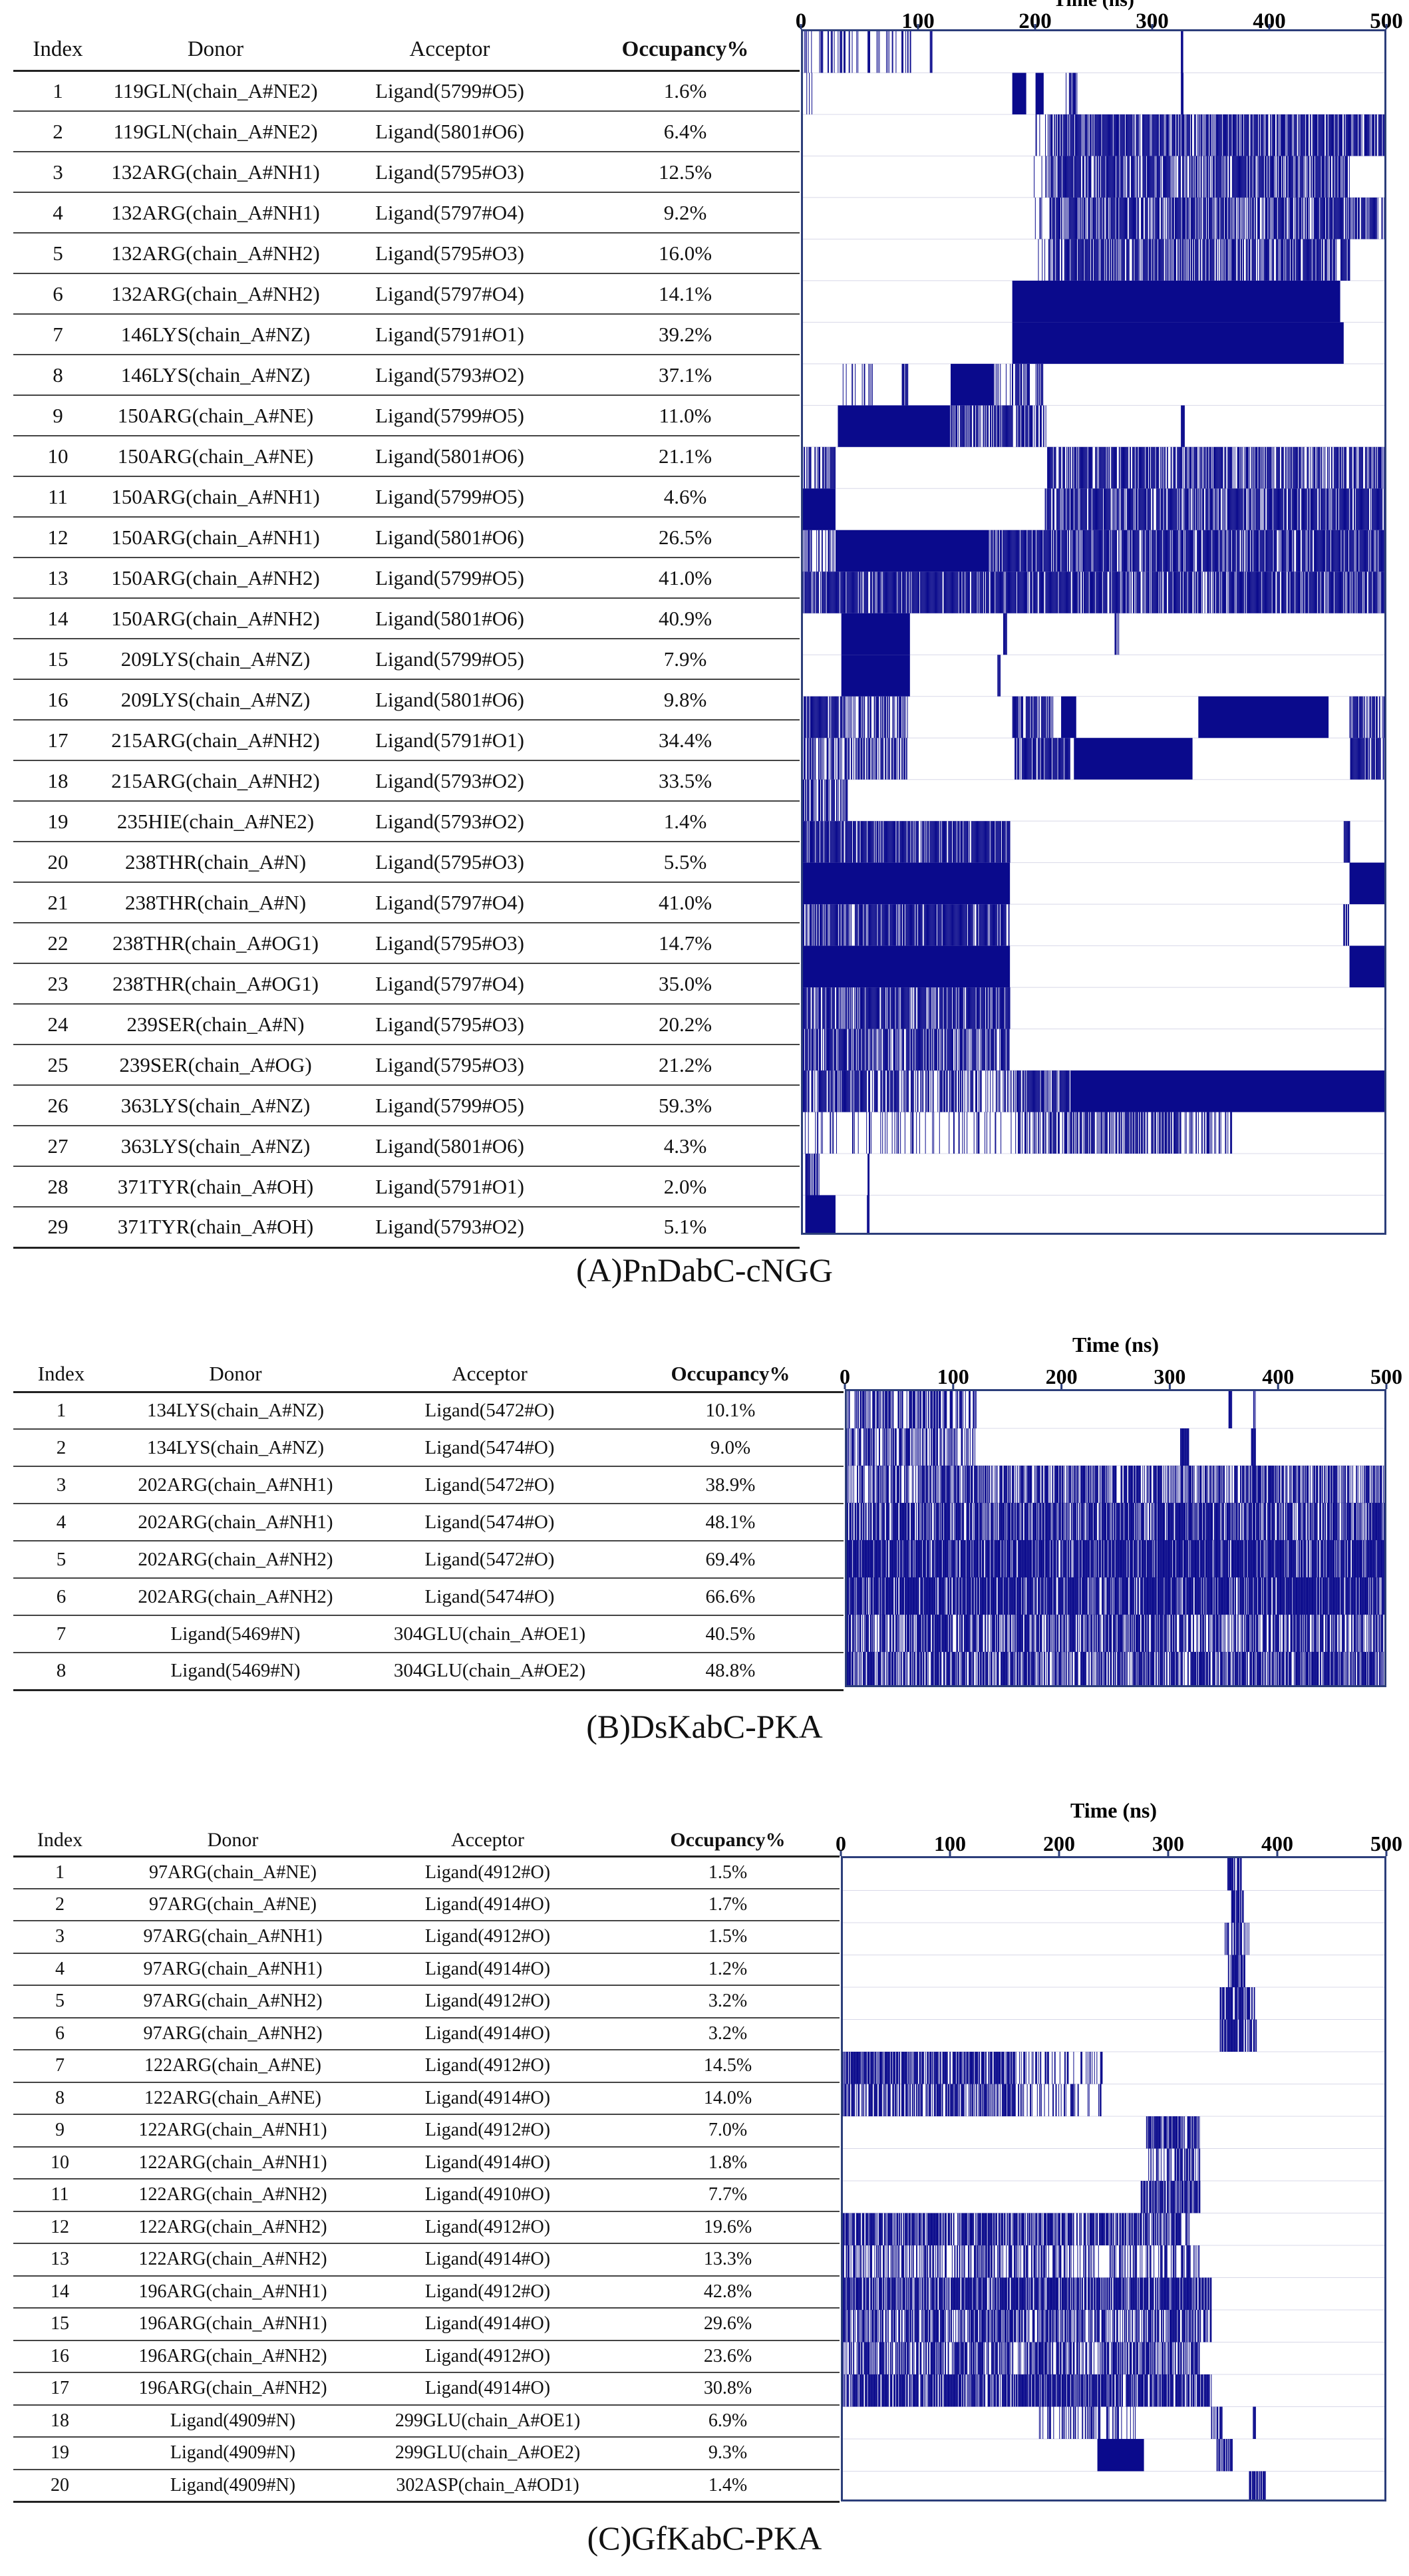  What do you see at coordinates (58, 618) in the screenshot?
I see `cell-index: 14` at bounding box center [58, 618].